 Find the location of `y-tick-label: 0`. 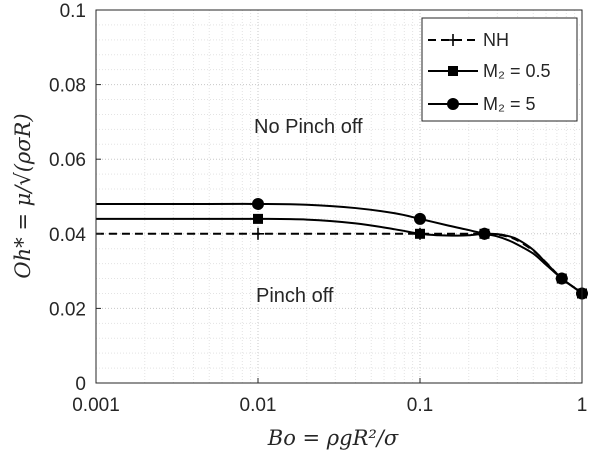

y-tick-label: 0 is located at coordinates (80, 384).